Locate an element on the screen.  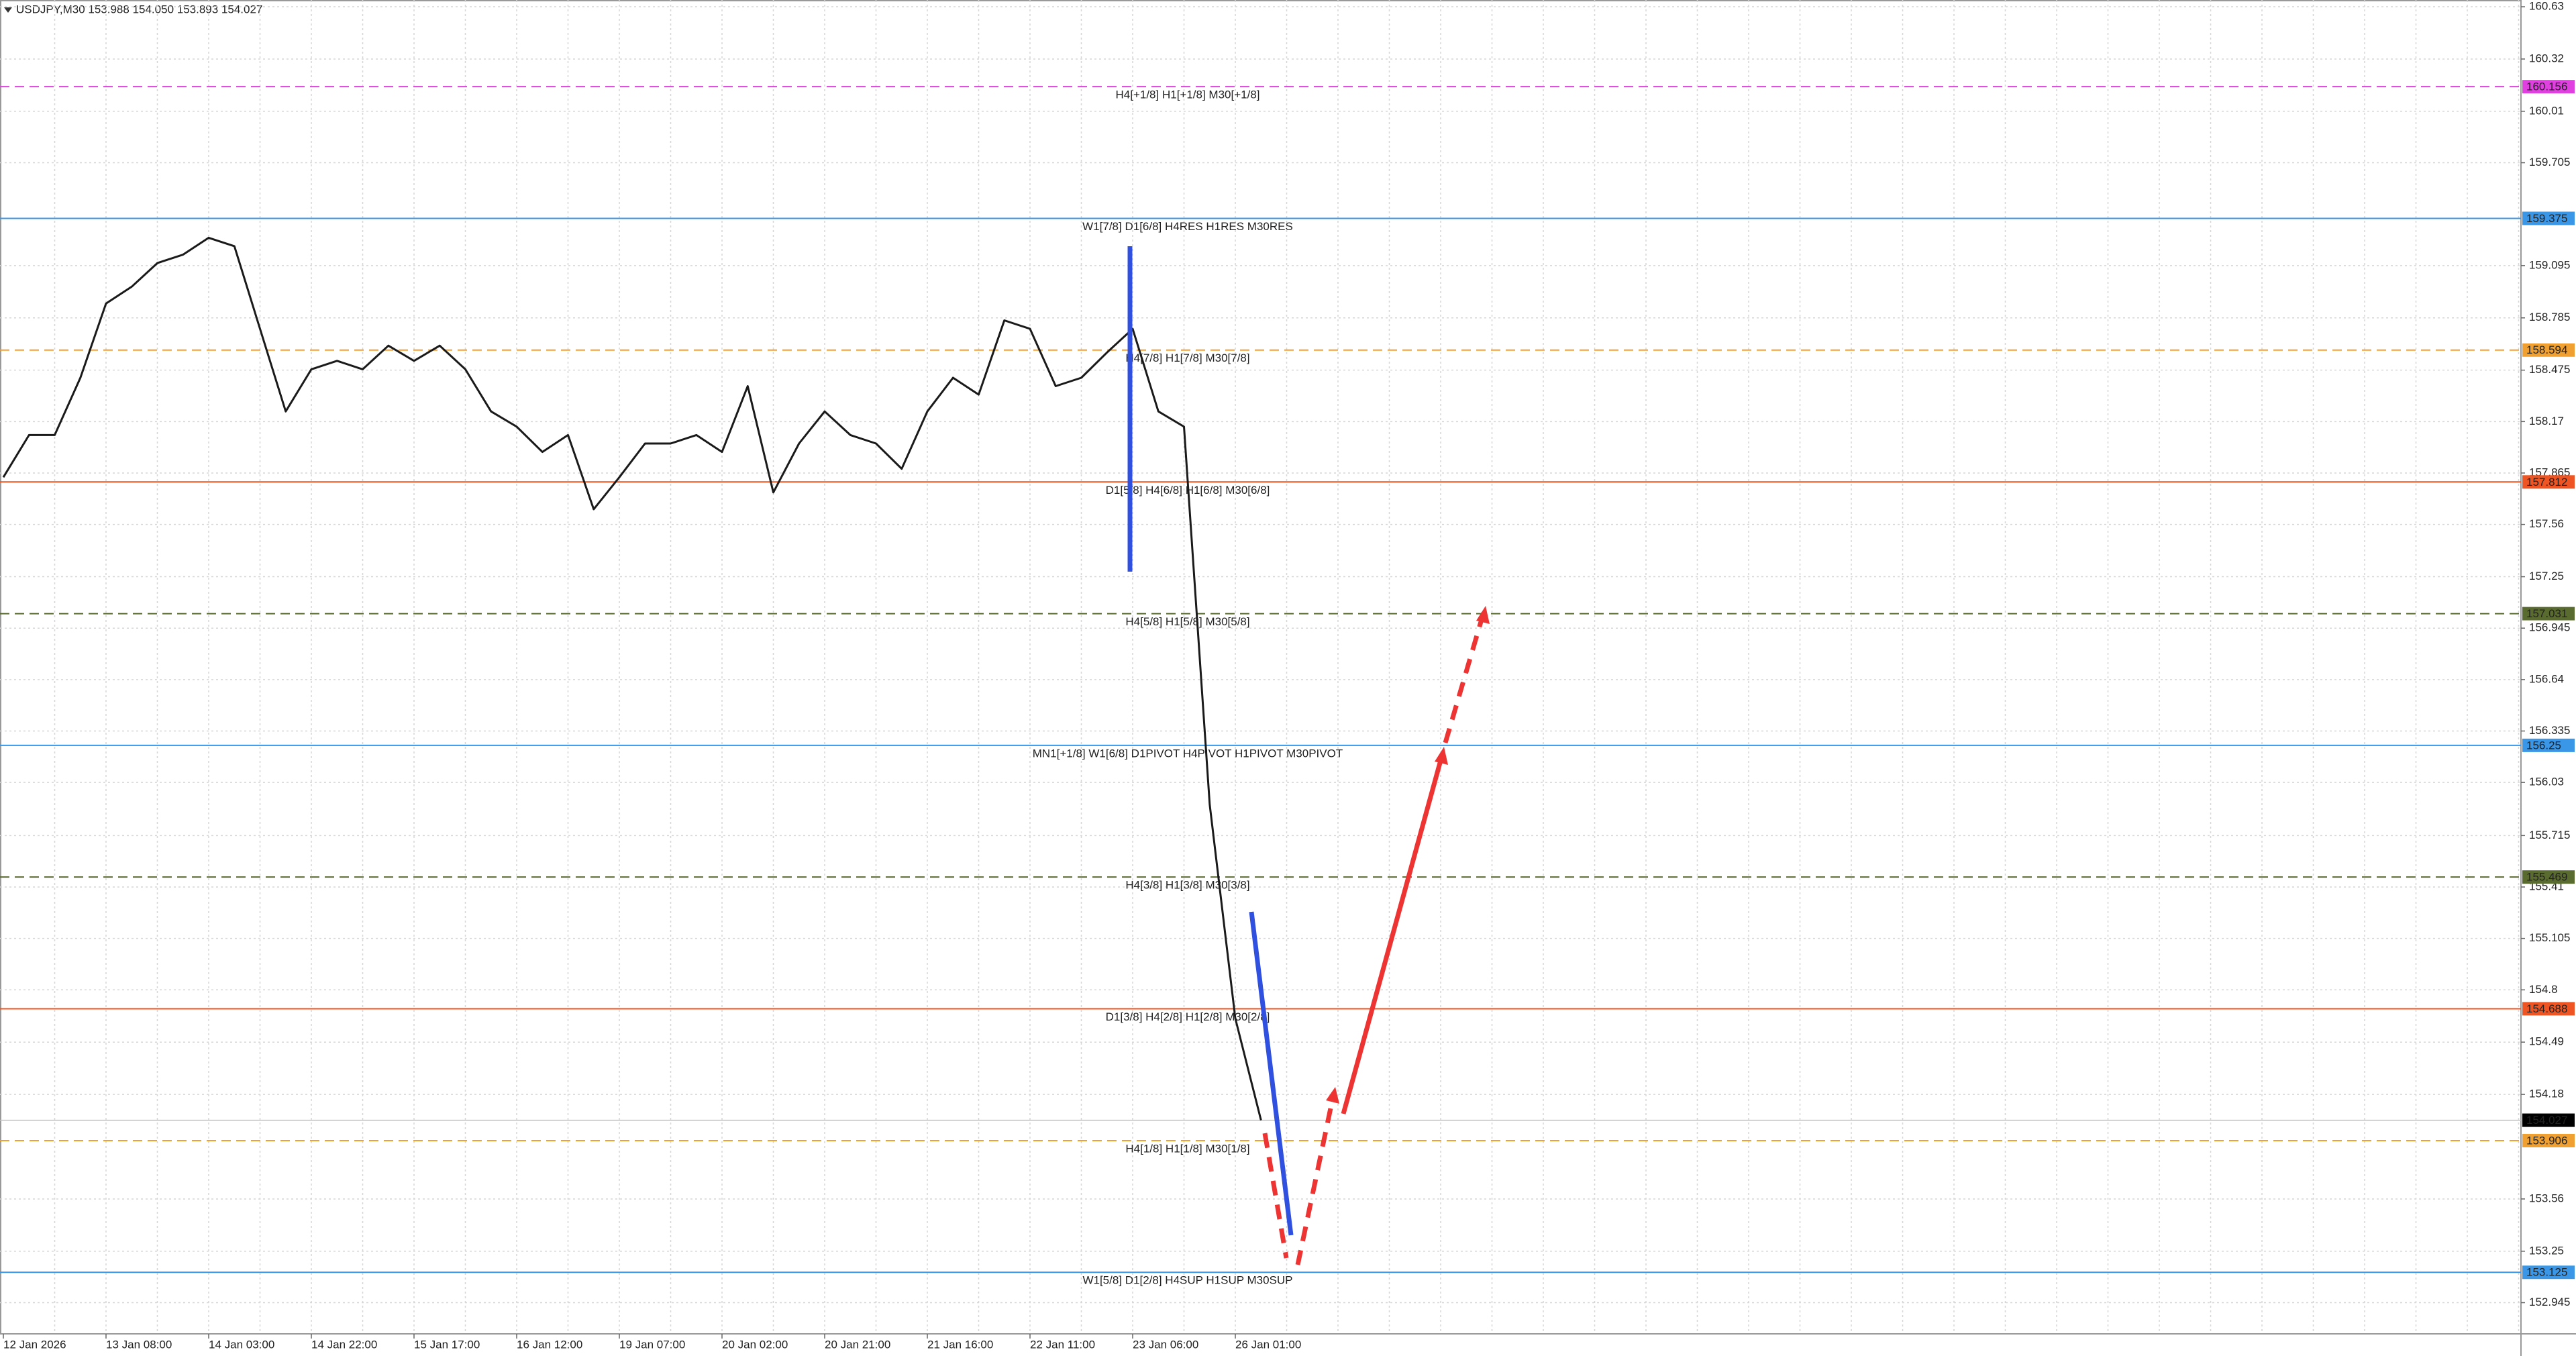
price-tag-label: 153.906 is located at coordinates (2546, 1140).